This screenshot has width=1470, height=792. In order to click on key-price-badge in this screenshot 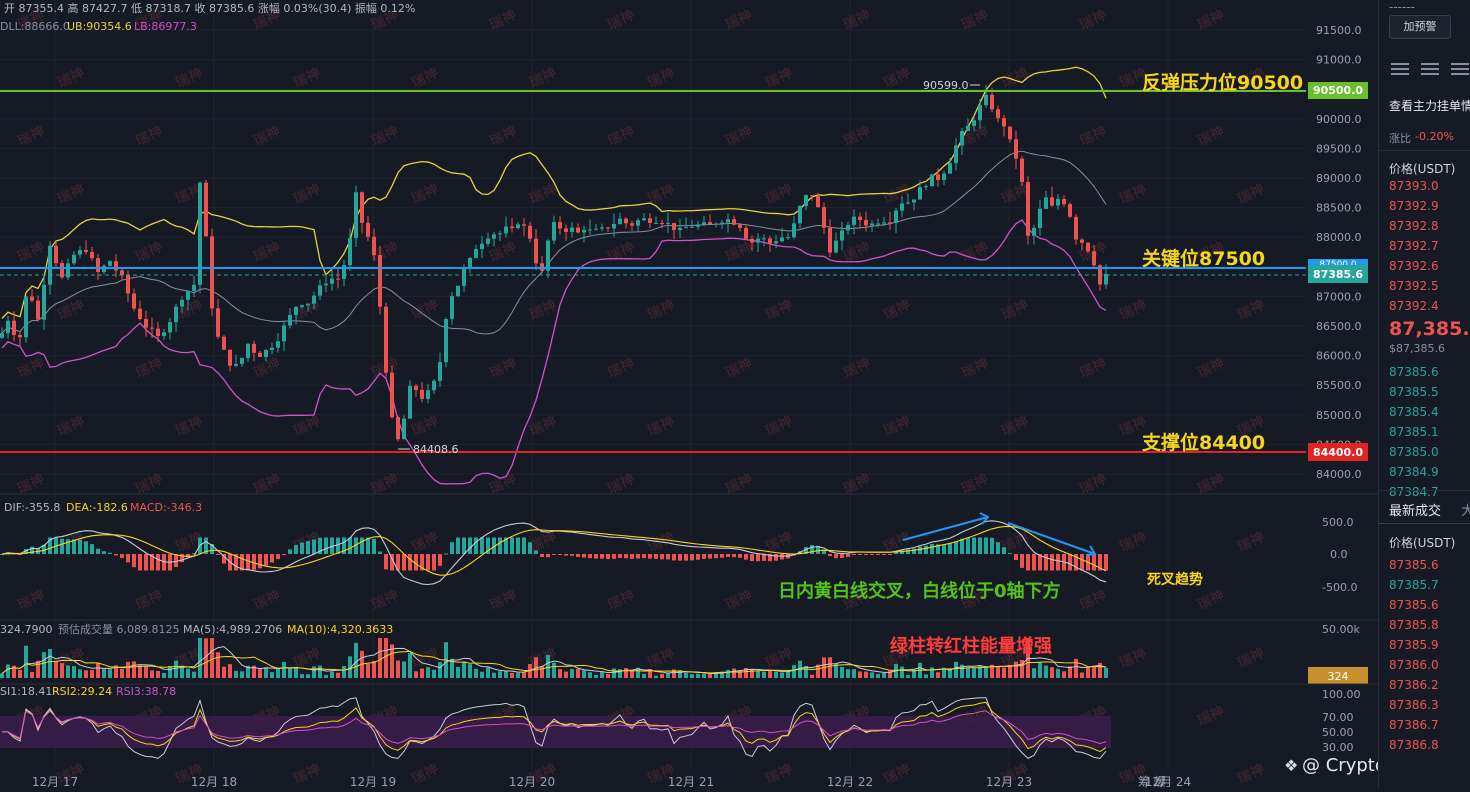, I will do `click(1338, 264)`.